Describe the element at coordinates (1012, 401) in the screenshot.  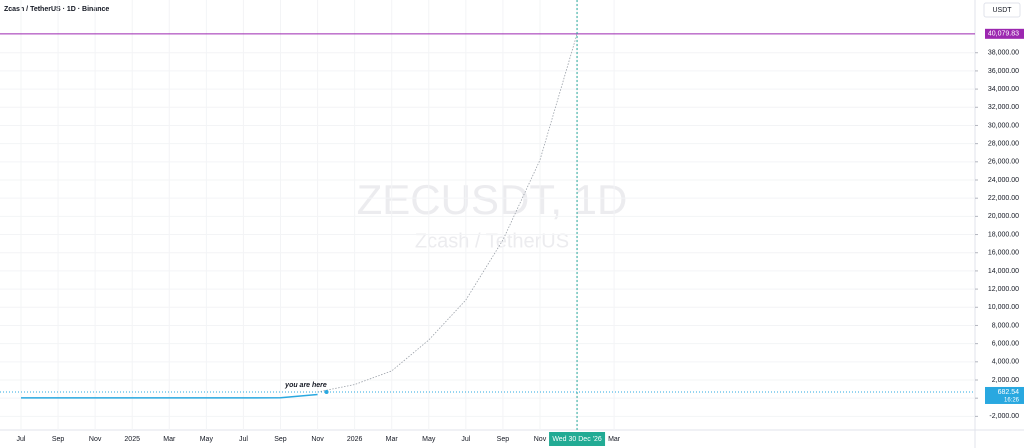
I see `countdown: 16:26` at that location.